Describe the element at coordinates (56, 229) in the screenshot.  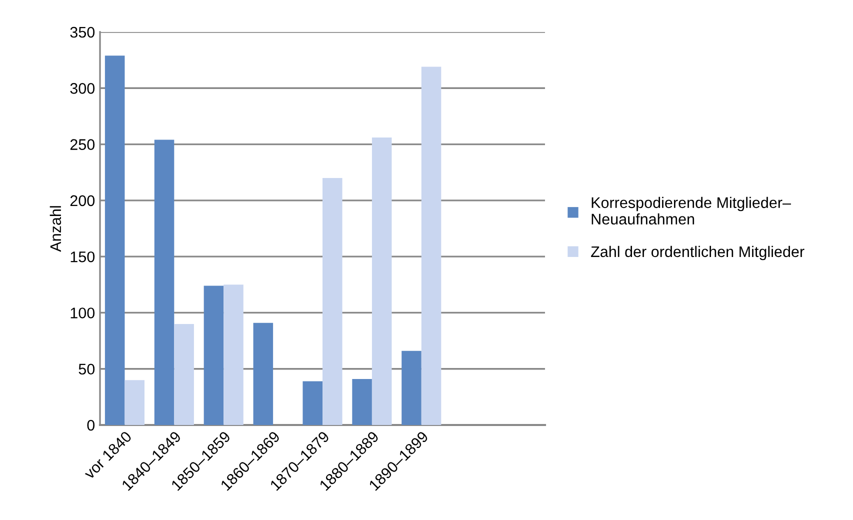
I see `y-axis-title: Anzahl` at that location.